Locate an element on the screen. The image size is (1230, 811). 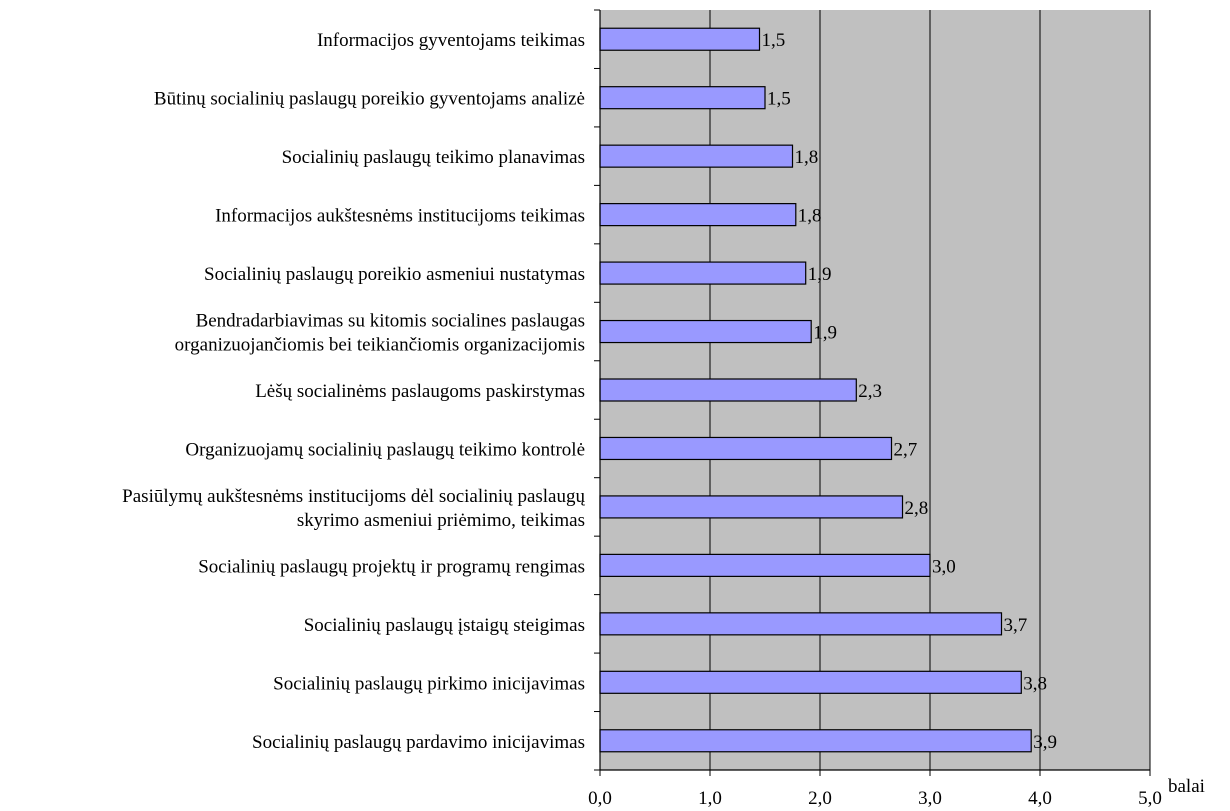
category-label-6: Lėšų socialinėms paslaugoms paskirstymas is located at coordinates (420, 391).